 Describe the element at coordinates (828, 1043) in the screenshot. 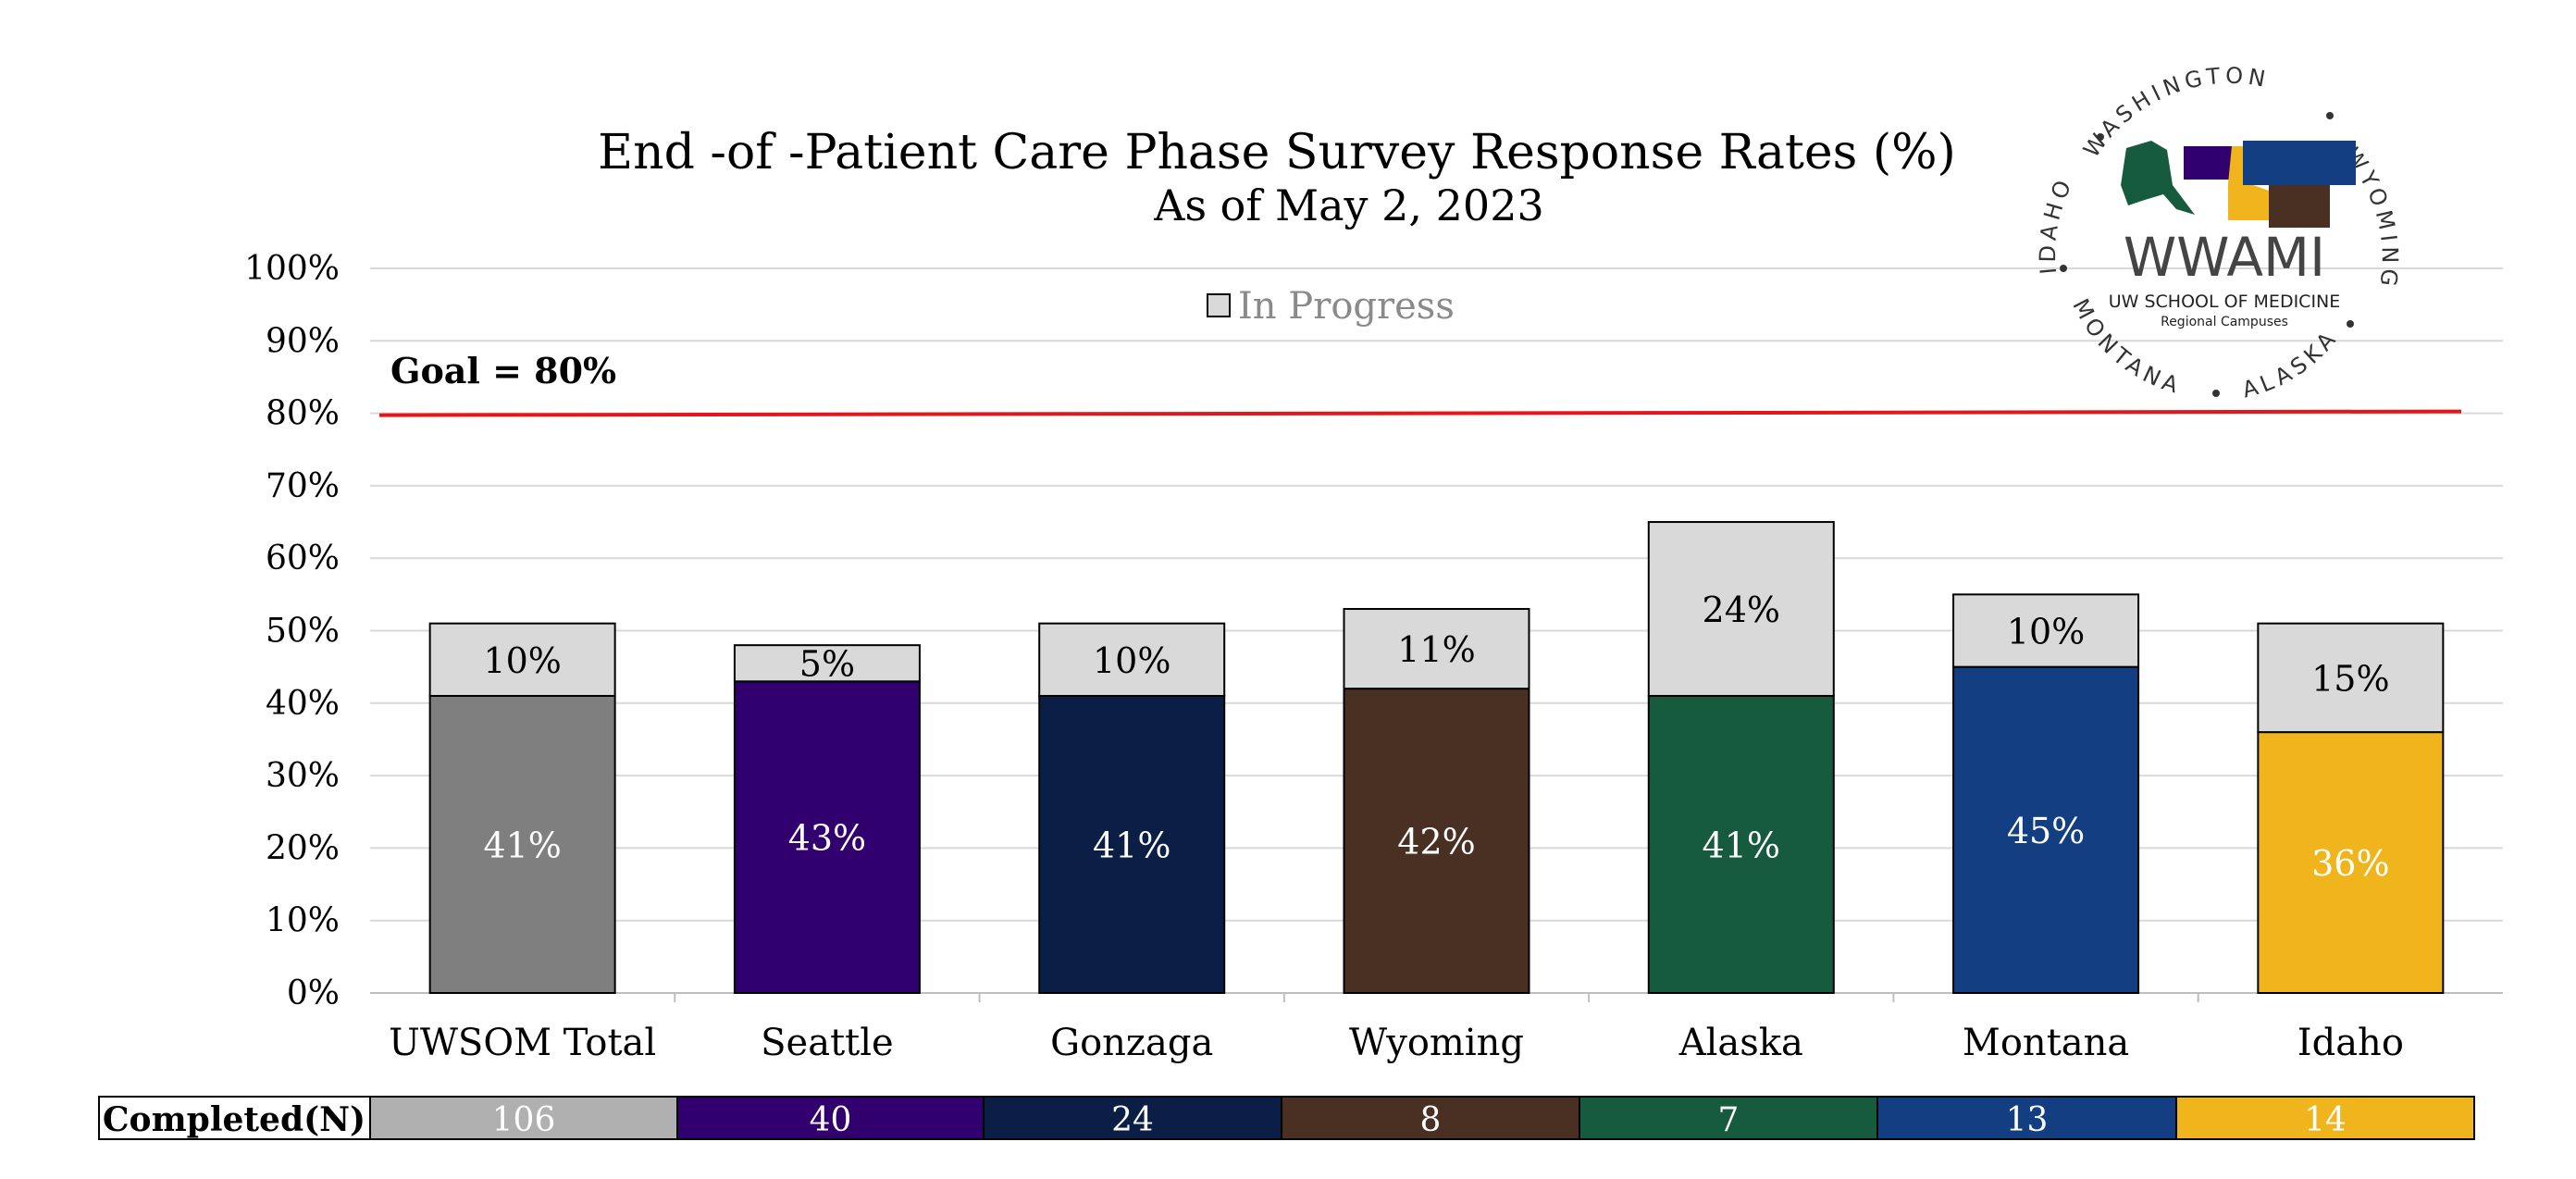

I see `x-tick-label: Seattle` at that location.